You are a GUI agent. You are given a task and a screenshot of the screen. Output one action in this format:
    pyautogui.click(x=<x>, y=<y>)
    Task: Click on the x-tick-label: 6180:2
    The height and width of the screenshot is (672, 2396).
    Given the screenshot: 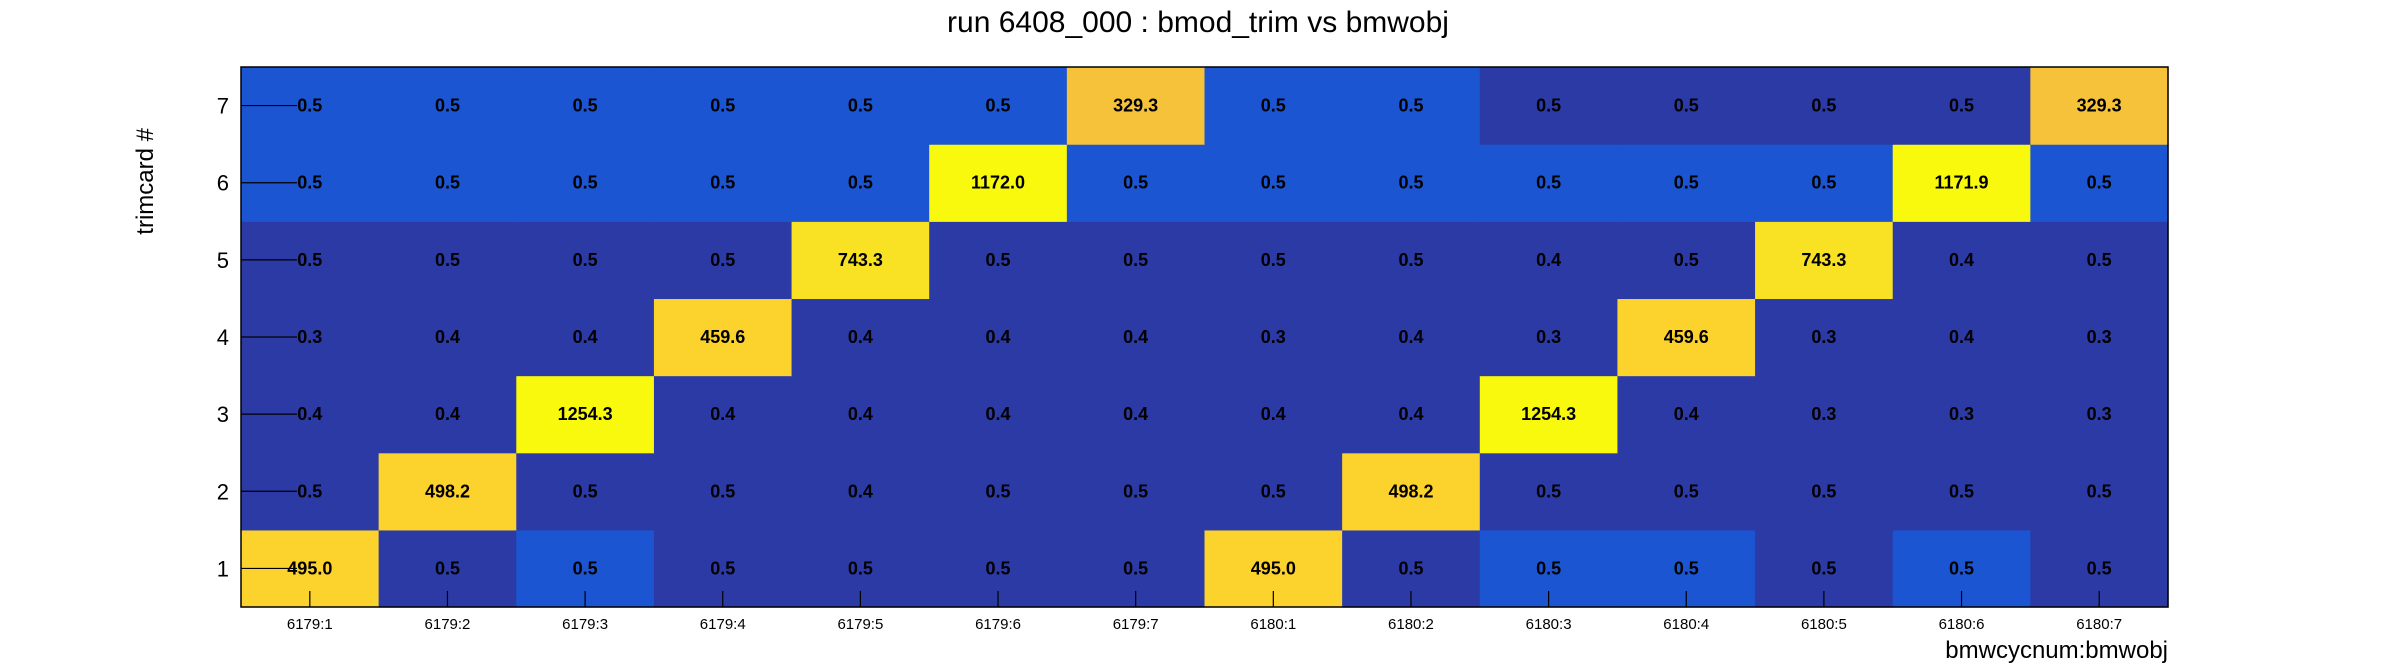 What is the action you would take?
    pyautogui.click(x=1411, y=624)
    